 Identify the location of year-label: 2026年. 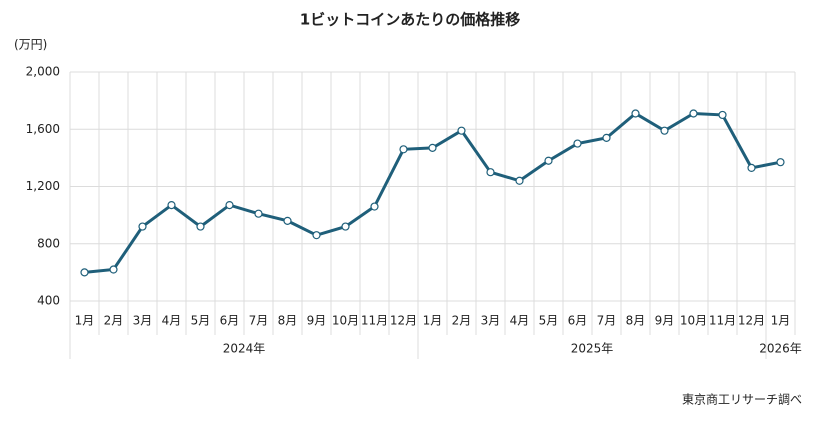
(780, 349).